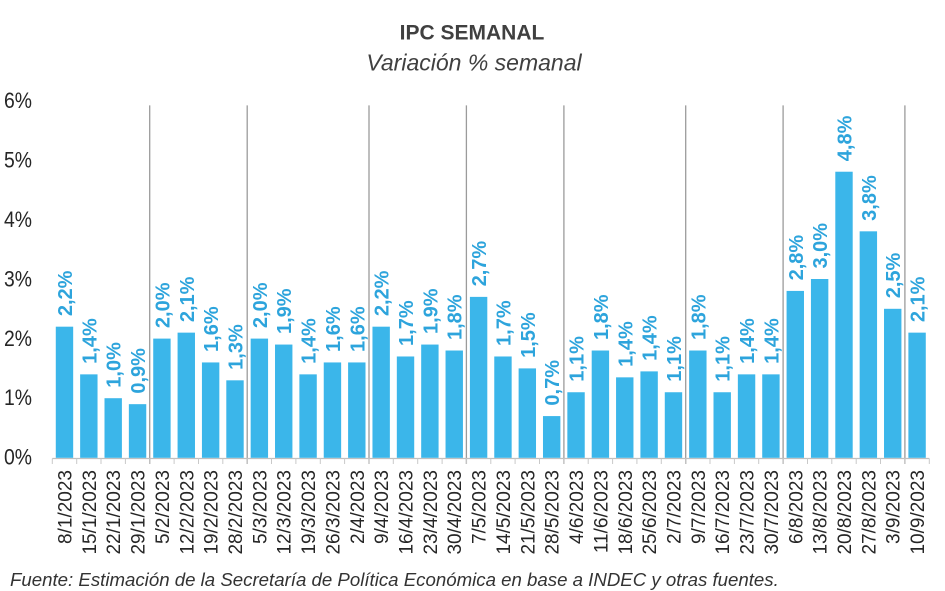  I want to click on svg-text: 3%, so click(18, 278).